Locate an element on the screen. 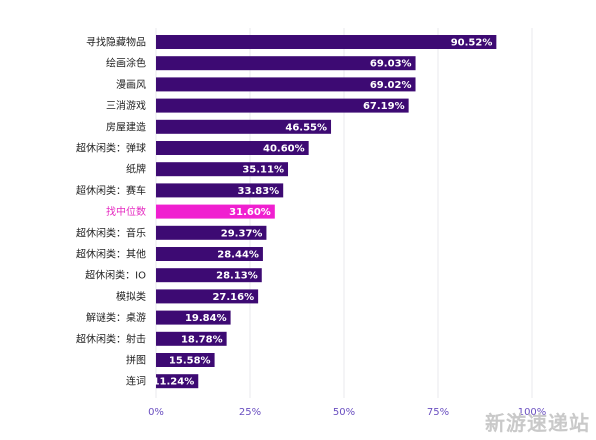  category-label: 房屋建造 is located at coordinates (126, 126).